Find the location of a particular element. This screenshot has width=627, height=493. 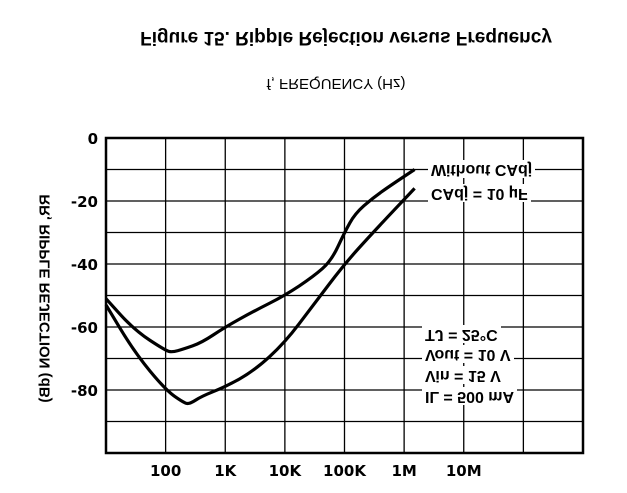

condition-vout: Vout = 10 V is located at coordinates (468, 354).